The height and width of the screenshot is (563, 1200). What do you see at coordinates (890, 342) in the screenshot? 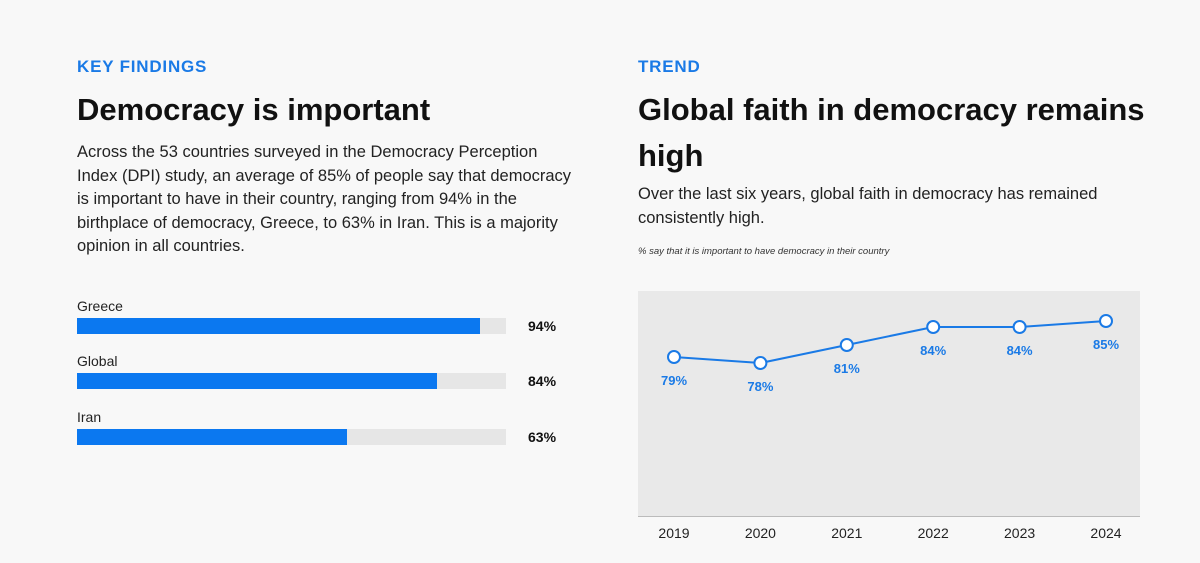
I see `series-line` at bounding box center [890, 342].